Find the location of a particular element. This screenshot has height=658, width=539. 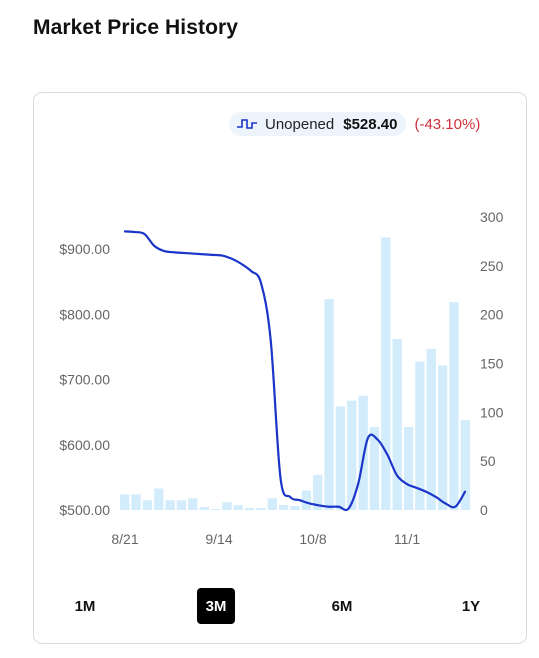

x-axis-tick: 11/1 is located at coordinates (407, 539).